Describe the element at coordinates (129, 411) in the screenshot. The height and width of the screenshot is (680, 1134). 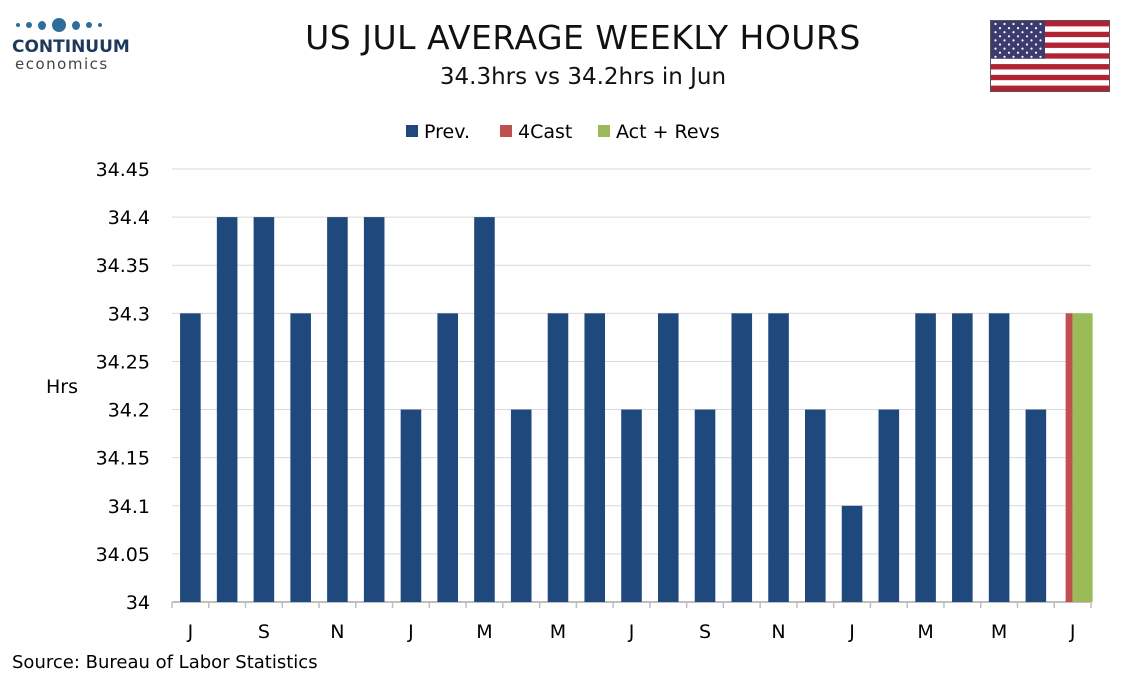
I see `y-tick-label: 34.2` at that location.